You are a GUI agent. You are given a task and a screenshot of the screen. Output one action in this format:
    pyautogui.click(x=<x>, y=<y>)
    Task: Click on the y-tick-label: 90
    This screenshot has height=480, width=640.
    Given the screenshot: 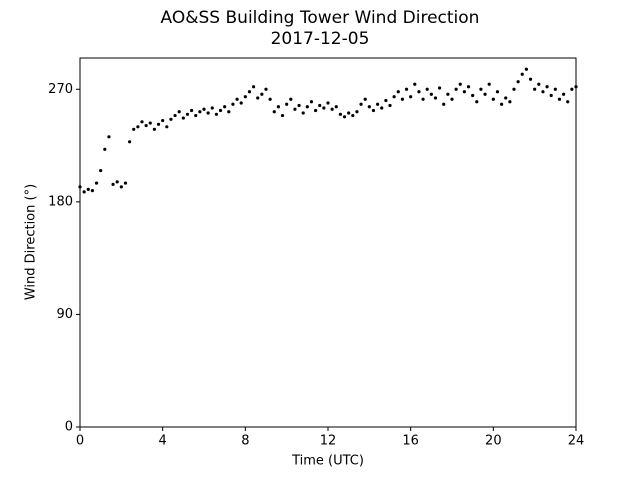 What is the action you would take?
    pyautogui.click(x=64, y=314)
    